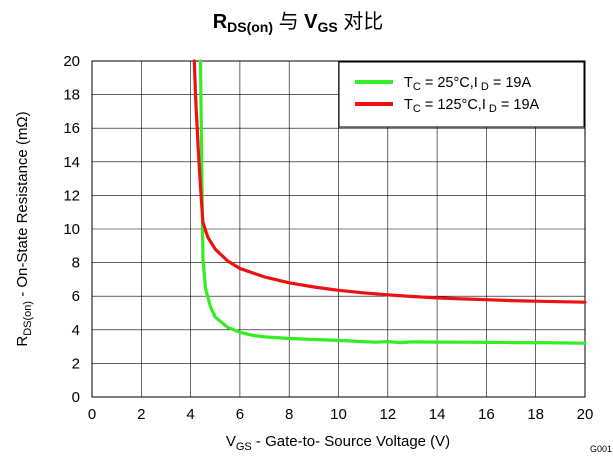 Image resolution: width=613 pixels, height=457 pixels. I want to click on y-tick-label: 20, so click(71, 61).